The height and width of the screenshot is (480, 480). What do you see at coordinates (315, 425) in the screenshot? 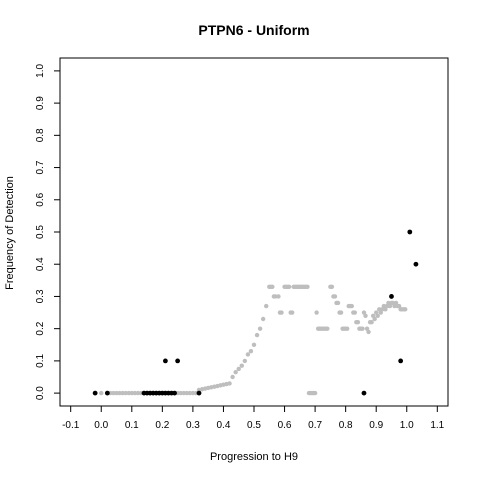
I see `x-tick-label: 0.7` at bounding box center [315, 425].